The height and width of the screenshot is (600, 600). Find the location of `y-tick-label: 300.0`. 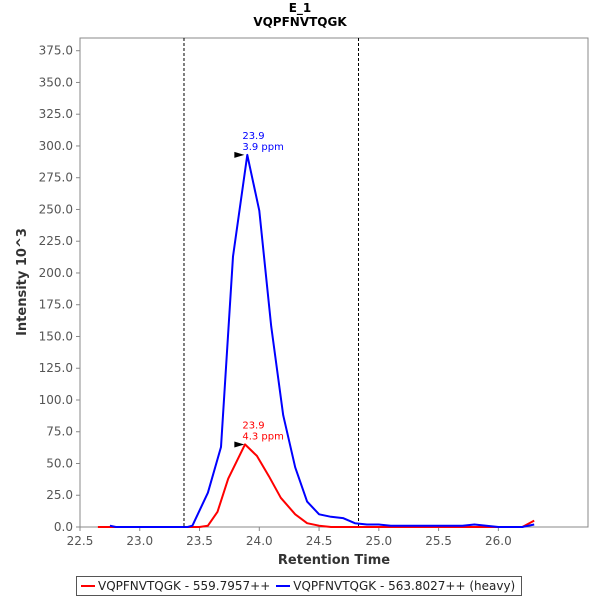

y-tick-label: 300.0 is located at coordinates (56, 146).